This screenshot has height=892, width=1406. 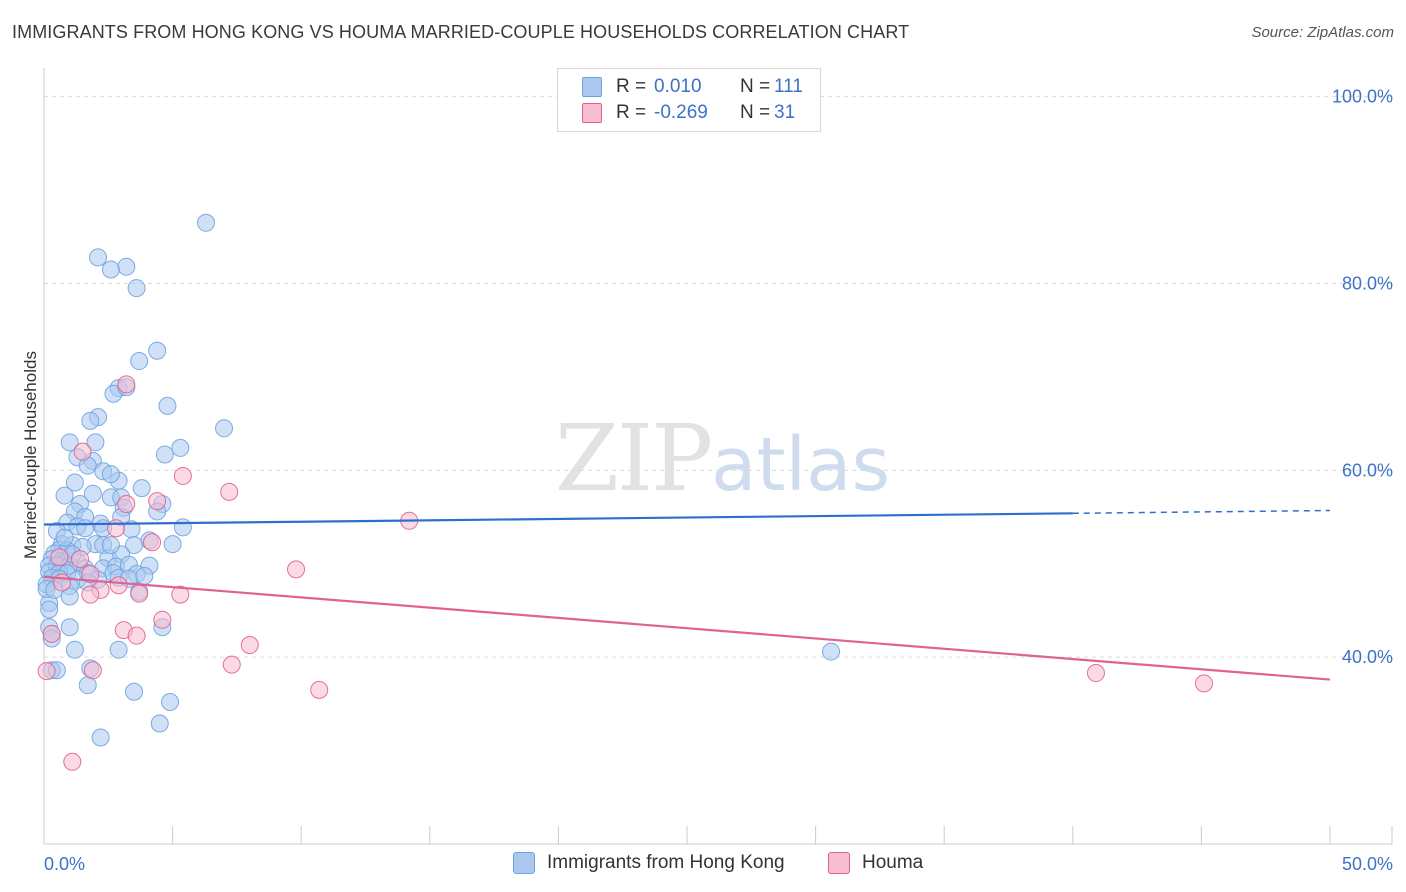 I want to click on y-tick-label: 60.0%, so click(x=1367, y=470).